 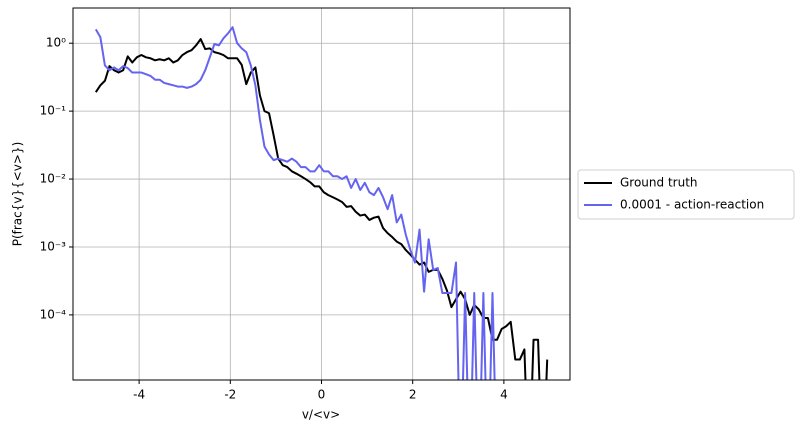 What do you see at coordinates (139, 395) in the screenshot?
I see `x-tick-label: -4` at bounding box center [139, 395].